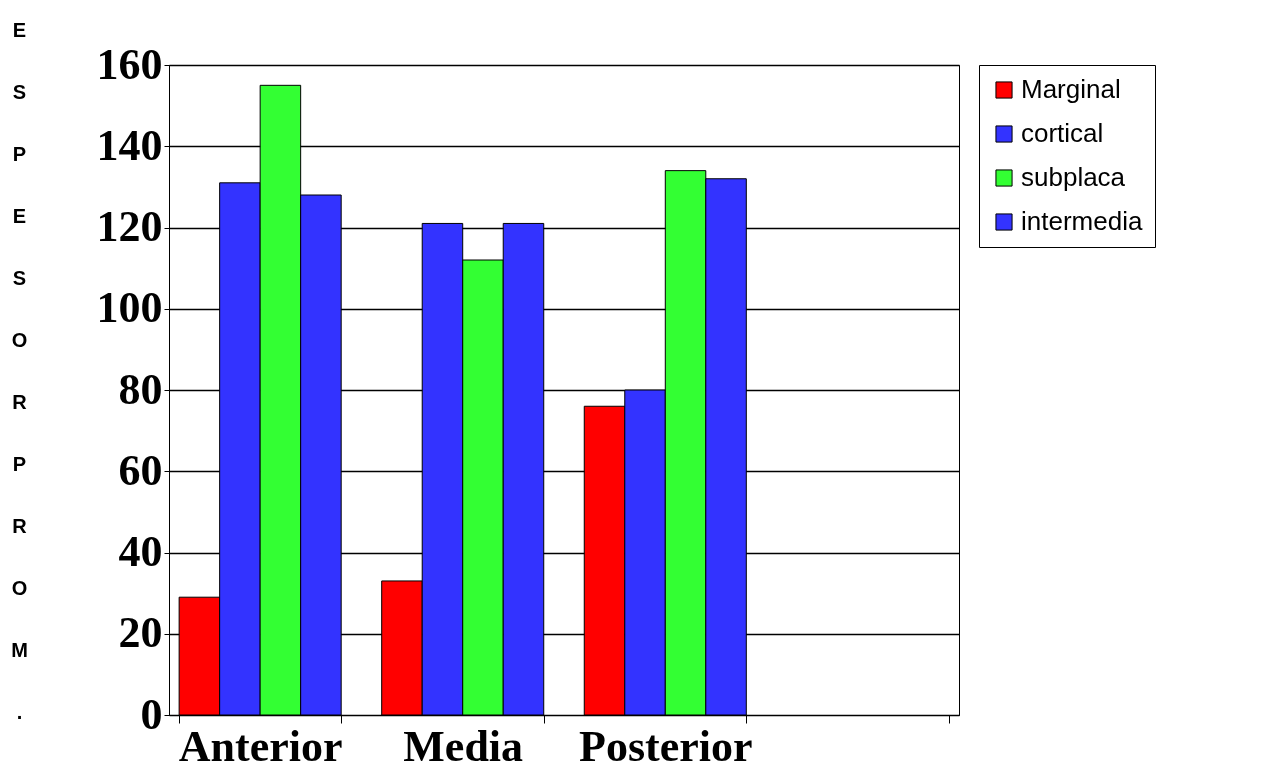  Describe the element at coordinates (1071, 89) in the screenshot. I see `legend-label: Marginal` at that location.